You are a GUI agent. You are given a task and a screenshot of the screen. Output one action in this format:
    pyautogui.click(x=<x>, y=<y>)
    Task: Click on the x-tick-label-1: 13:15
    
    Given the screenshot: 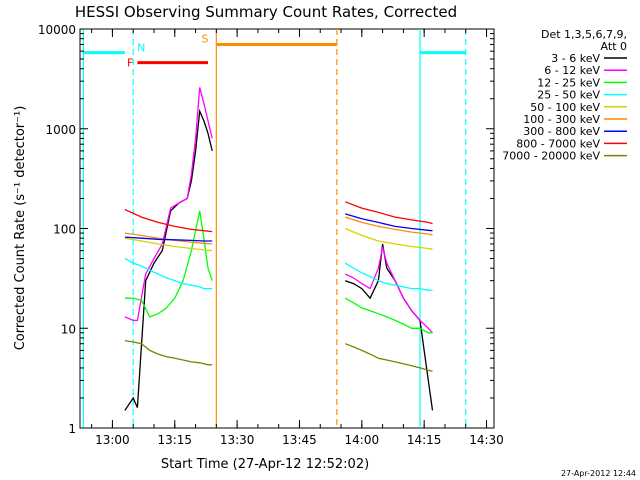 What is the action you would take?
    pyautogui.click(x=174, y=440)
    